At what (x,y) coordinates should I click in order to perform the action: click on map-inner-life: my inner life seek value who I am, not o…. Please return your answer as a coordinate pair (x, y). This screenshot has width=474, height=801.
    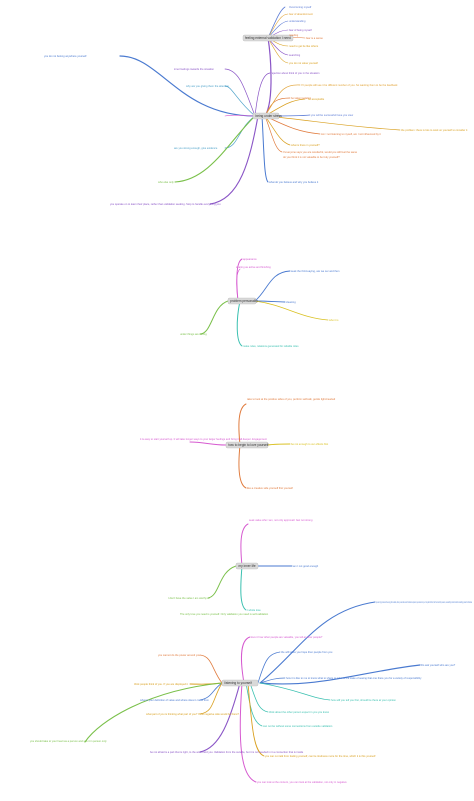
    Looking at the image, I should click on (243, 567).